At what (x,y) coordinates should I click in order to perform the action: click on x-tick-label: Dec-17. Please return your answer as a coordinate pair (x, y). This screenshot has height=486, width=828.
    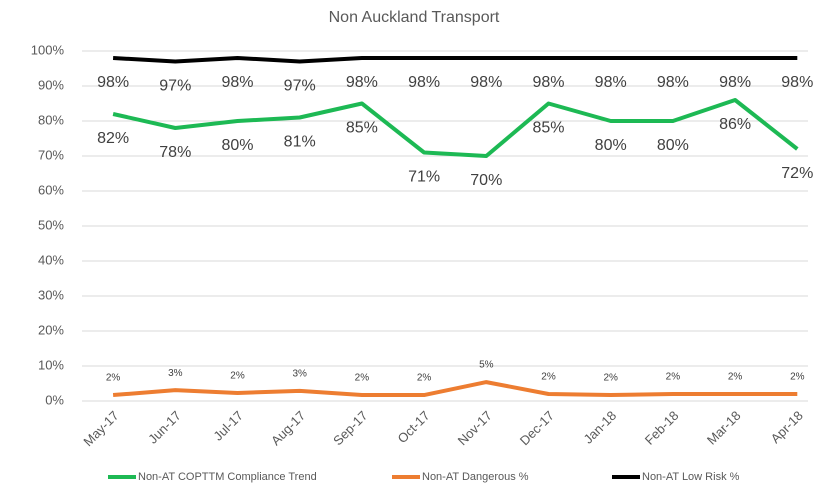
    Looking at the image, I should click on (537, 428).